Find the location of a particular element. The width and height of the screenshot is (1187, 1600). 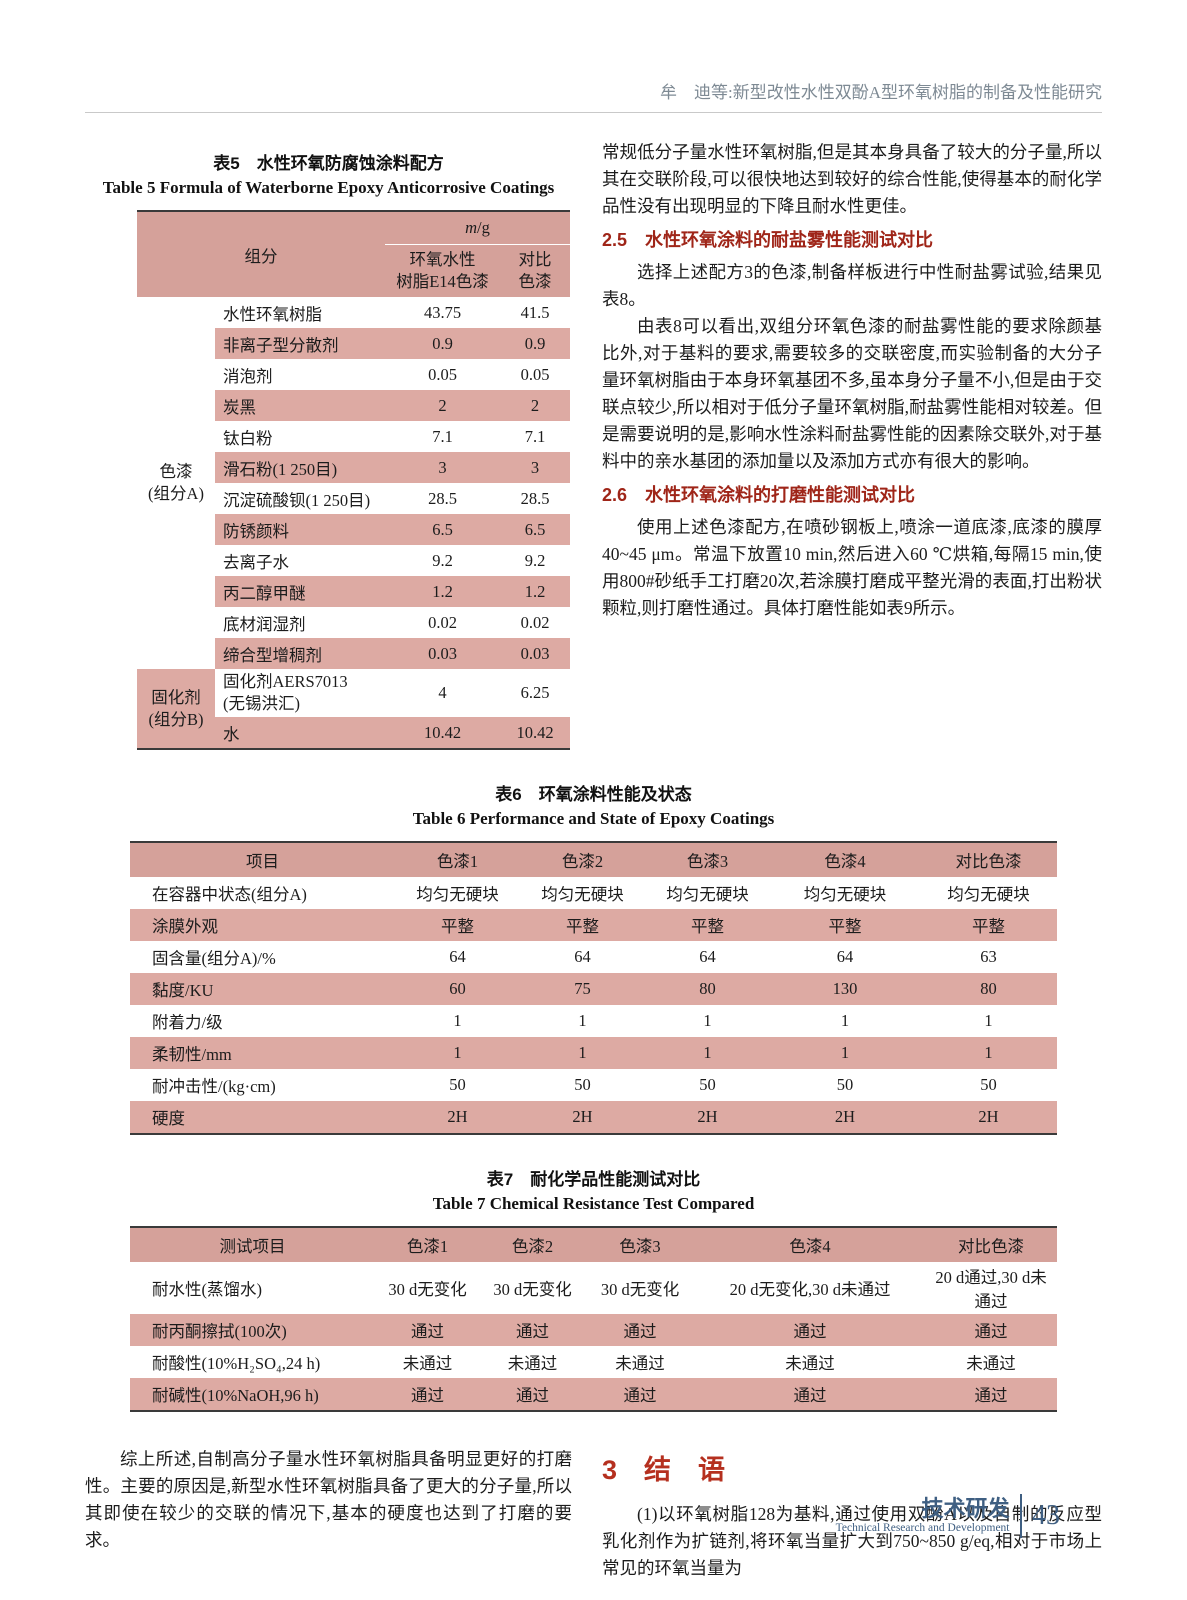

table6-row-label: 耐冲击性/(kg·cm) is located at coordinates (214, 1086).